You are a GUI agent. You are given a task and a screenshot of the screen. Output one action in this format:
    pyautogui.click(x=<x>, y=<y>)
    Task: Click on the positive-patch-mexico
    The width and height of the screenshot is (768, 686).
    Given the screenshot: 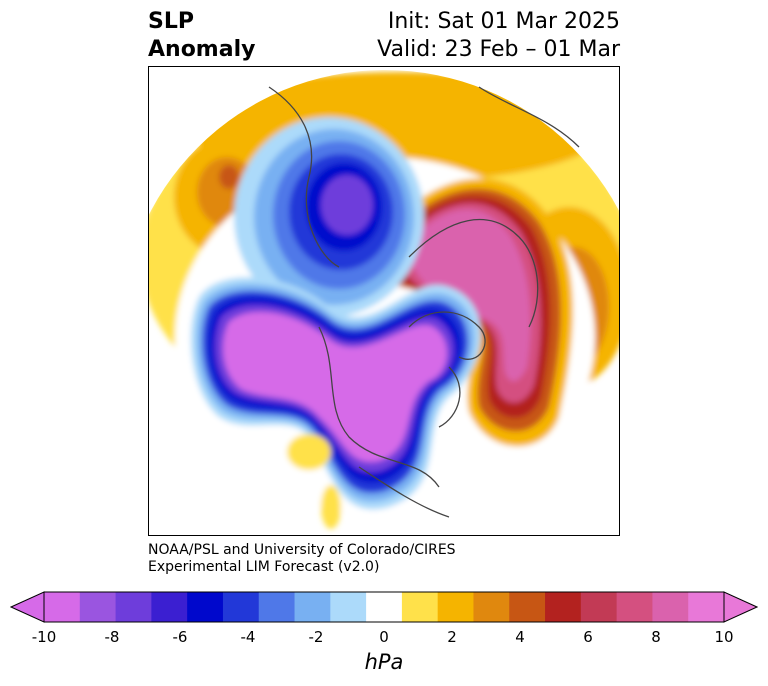 What is the action you would take?
    pyautogui.click(x=331, y=507)
    